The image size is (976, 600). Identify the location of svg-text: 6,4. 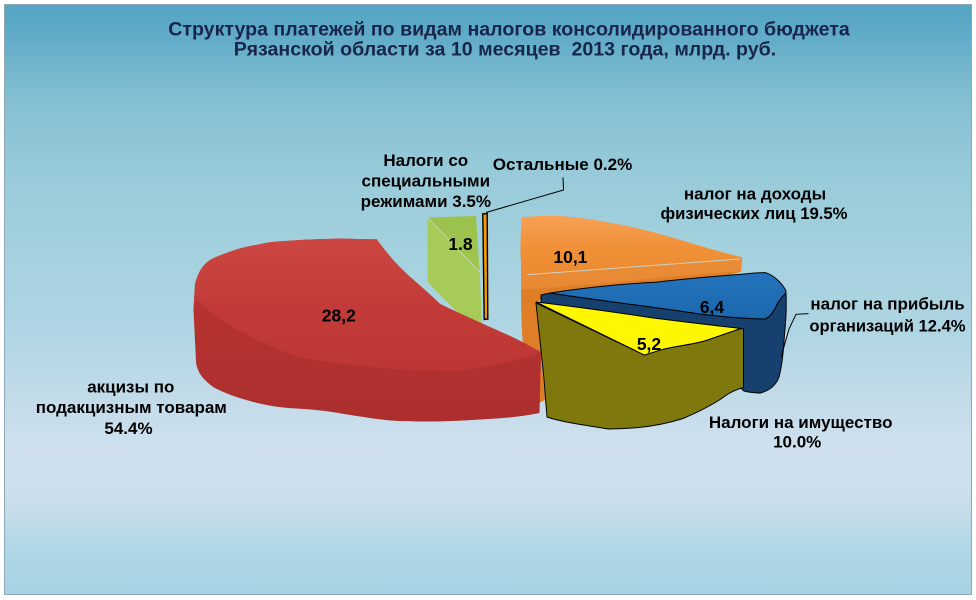
(712, 307).